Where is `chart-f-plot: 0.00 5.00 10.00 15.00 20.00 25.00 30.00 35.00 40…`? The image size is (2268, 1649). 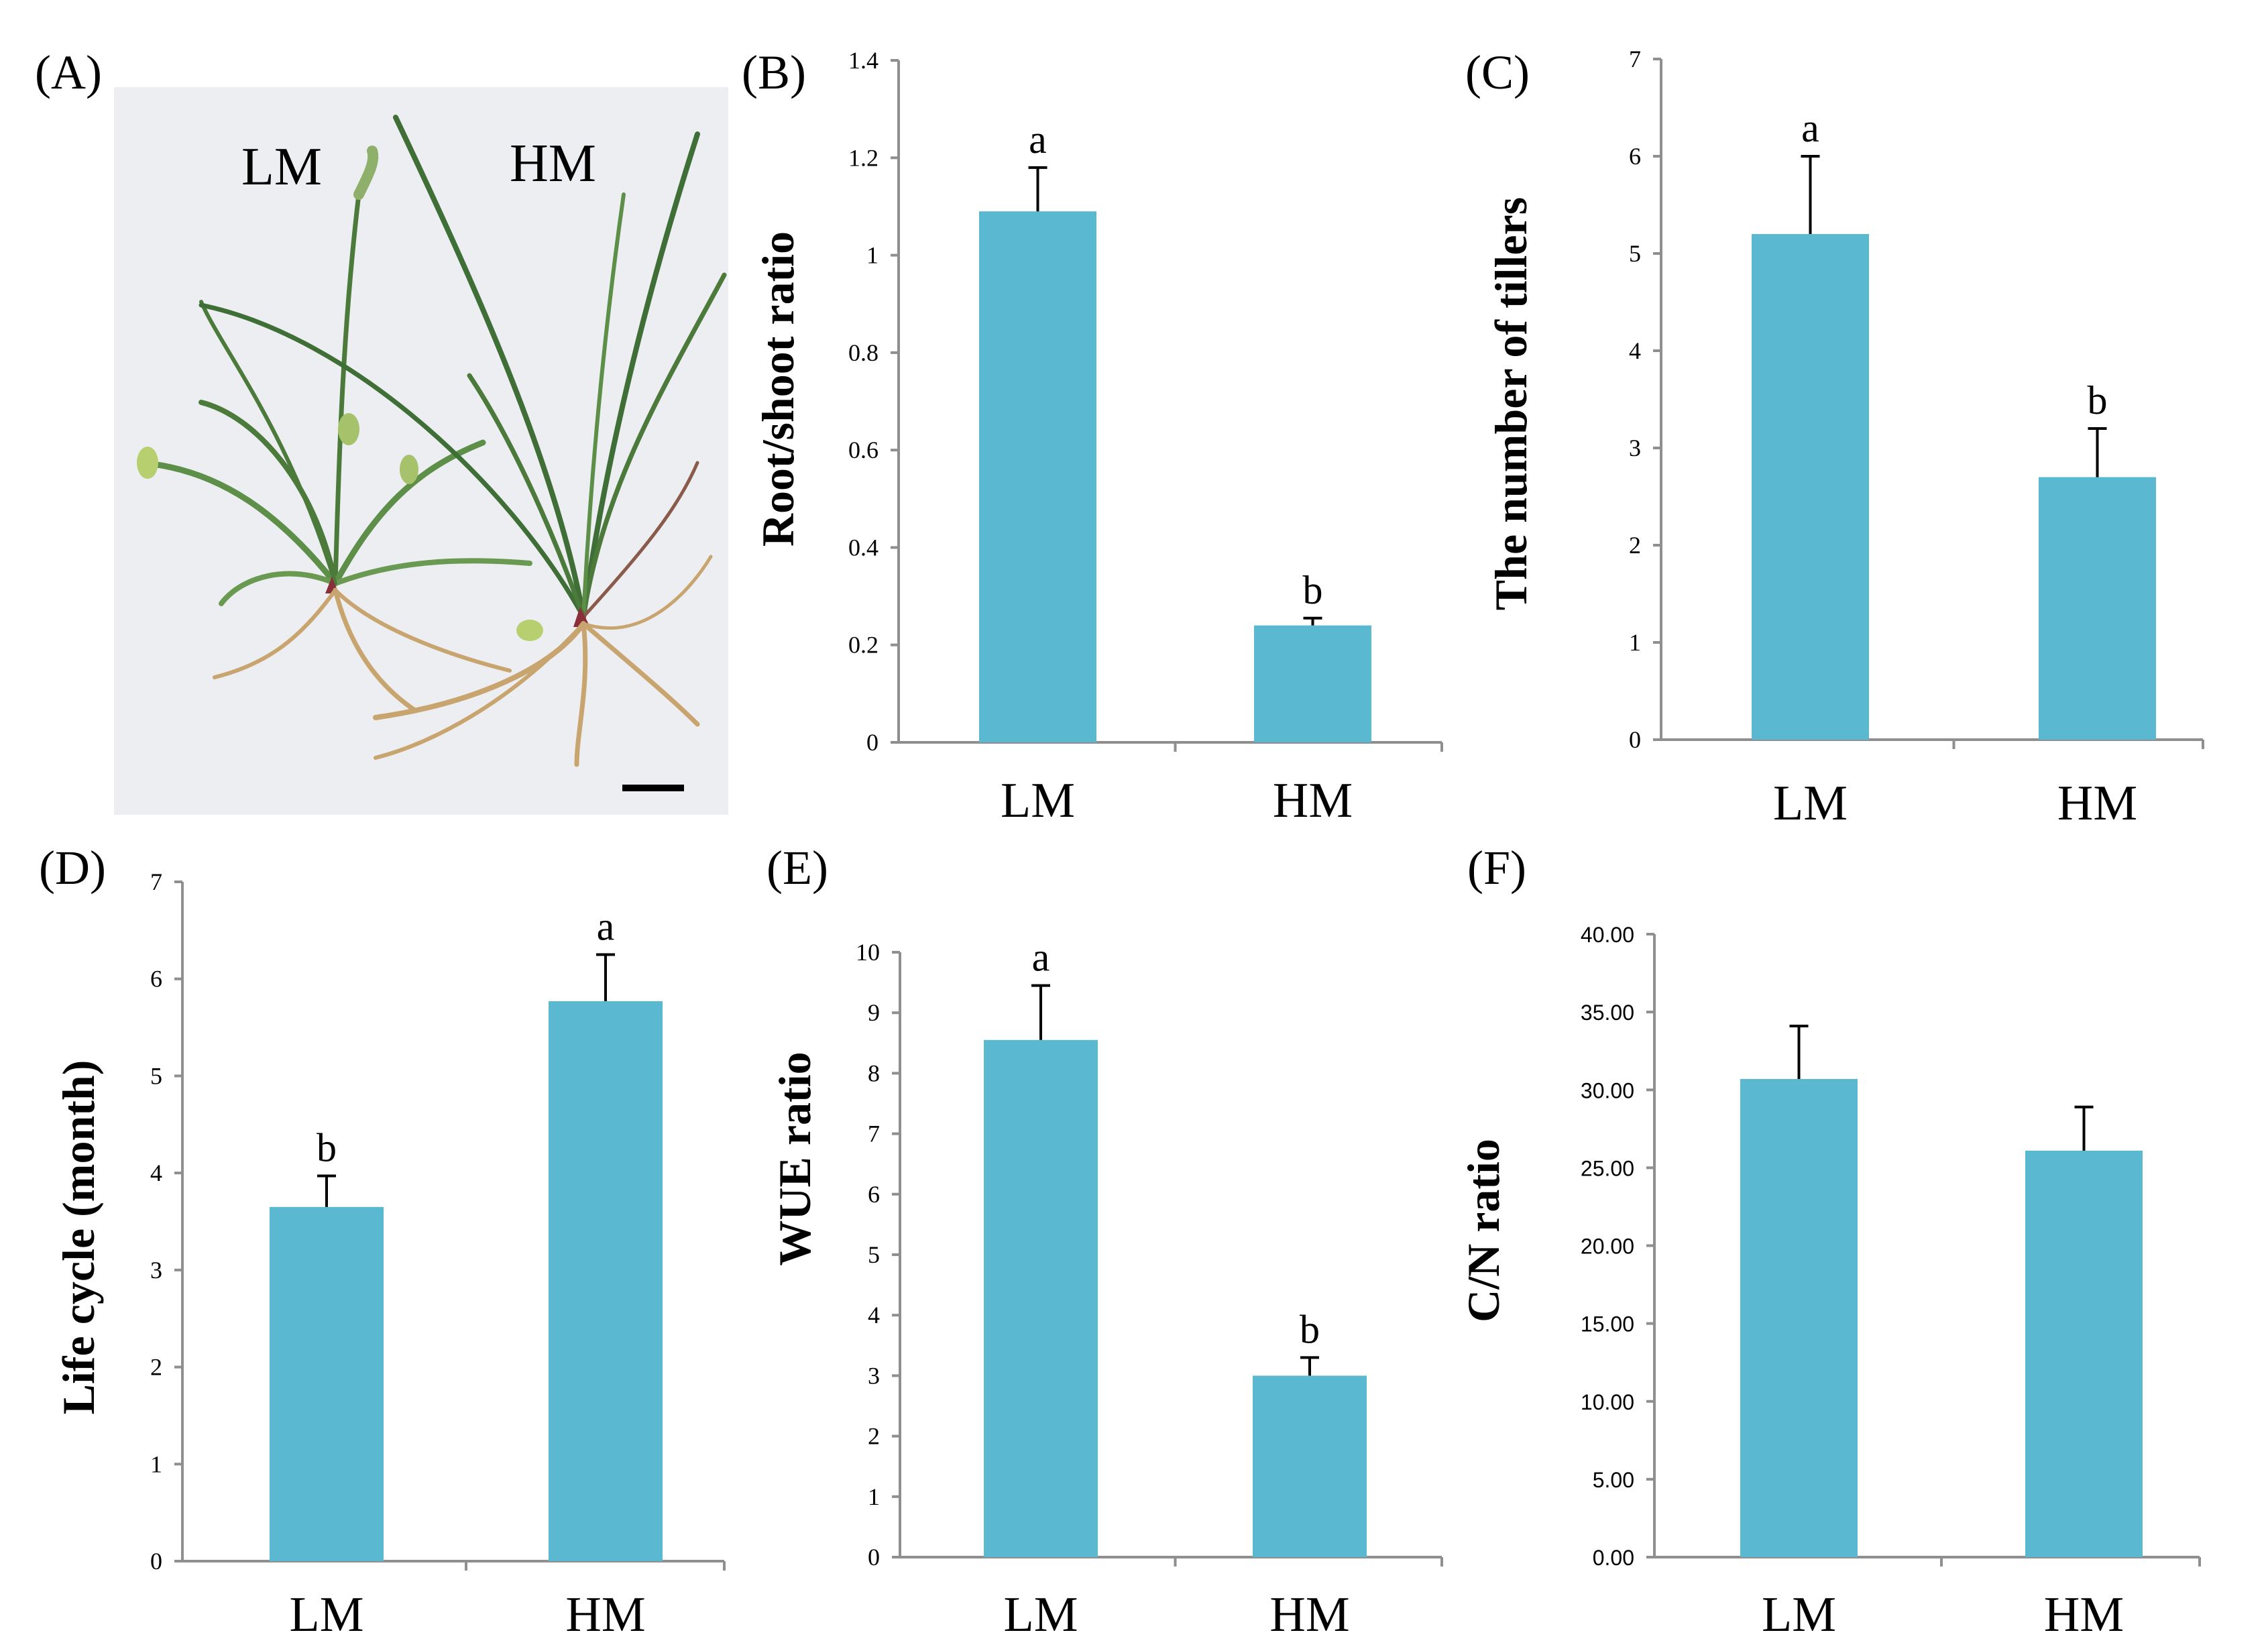
chart-f-plot: 0.00 5.00 10.00 15.00 20.00 25.00 30.00 35.00 40… is located at coordinates (1891, 1282).